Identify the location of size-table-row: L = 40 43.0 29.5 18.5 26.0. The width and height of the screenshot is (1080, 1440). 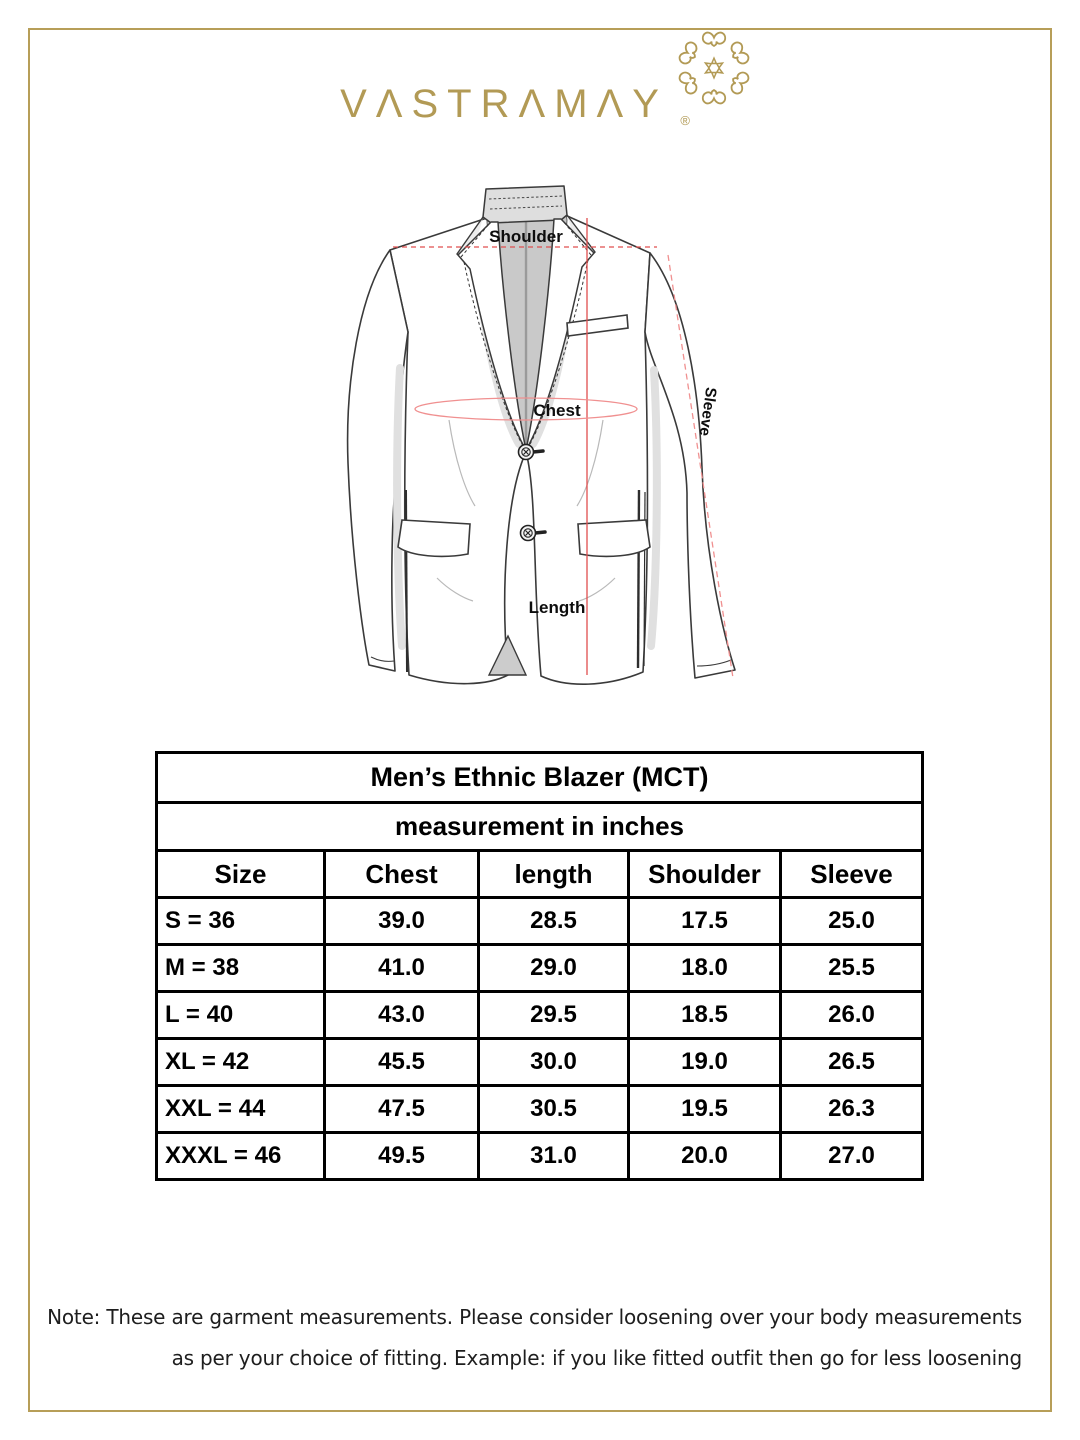
(540, 1015).